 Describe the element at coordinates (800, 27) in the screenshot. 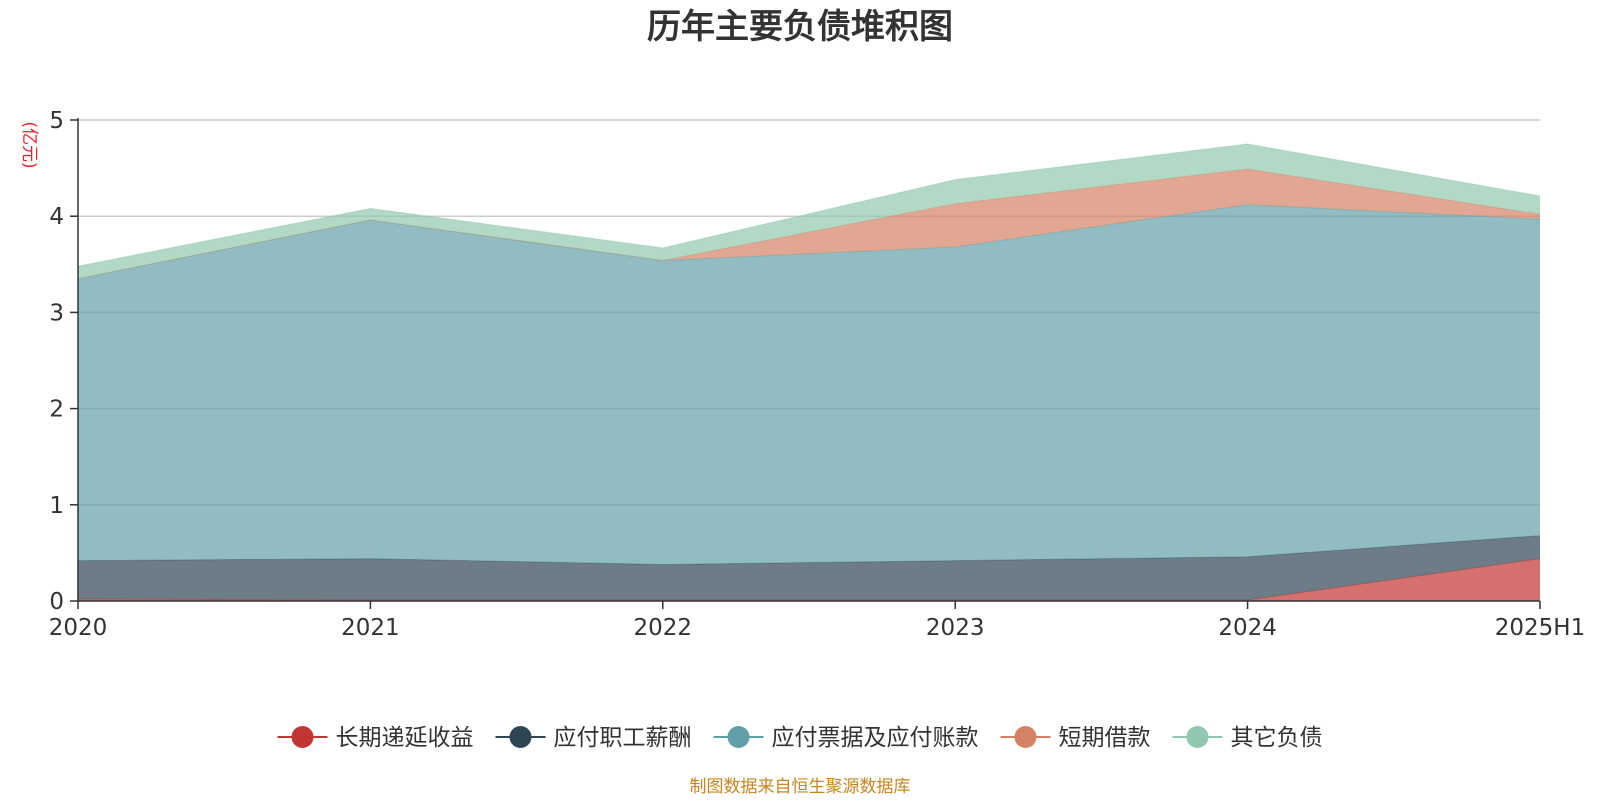

I see `chart-title: 历年主要负债堆积图` at that location.